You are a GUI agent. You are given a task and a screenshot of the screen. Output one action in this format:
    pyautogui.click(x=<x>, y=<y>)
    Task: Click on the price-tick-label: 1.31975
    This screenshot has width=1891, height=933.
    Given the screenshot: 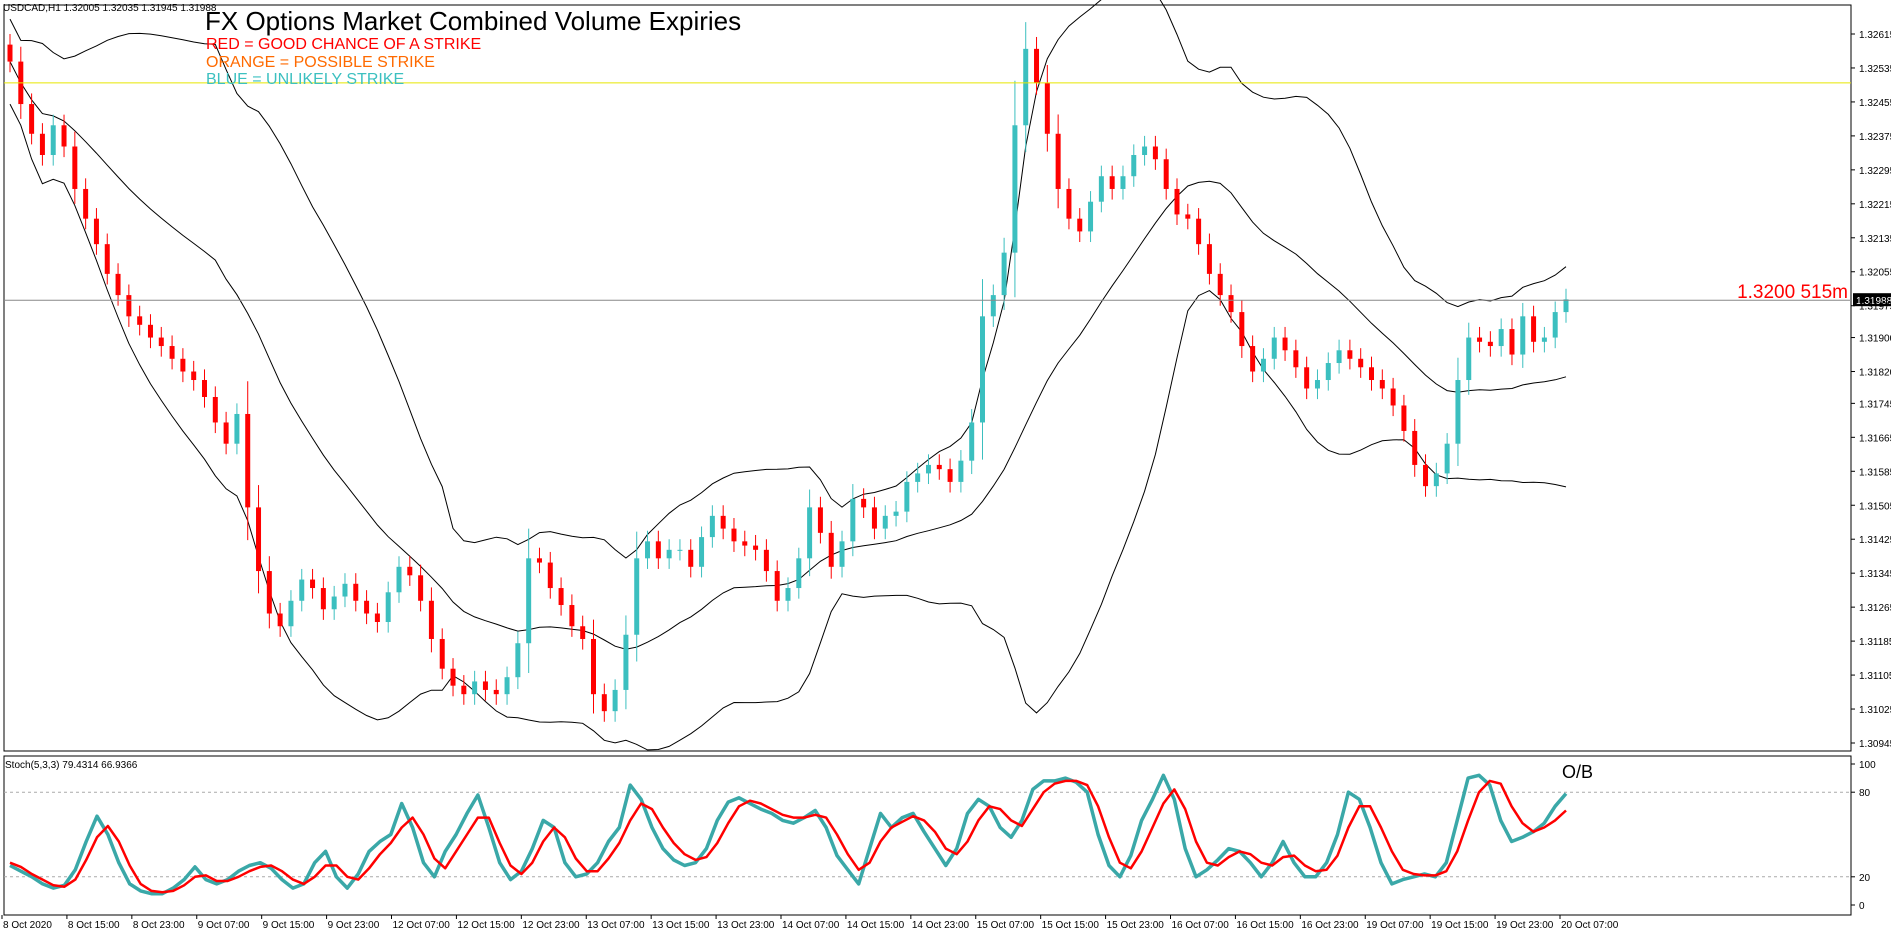 What is the action you would take?
    pyautogui.click(x=1875, y=307)
    